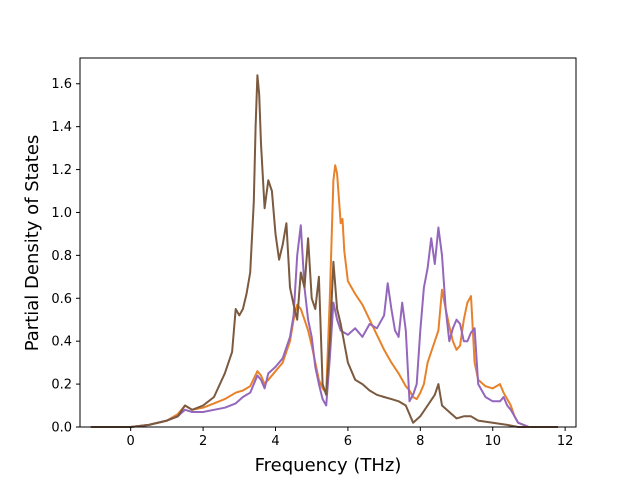  What do you see at coordinates (275, 441) in the screenshot?
I see `x-tick-label: 4` at bounding box center [275, 441].